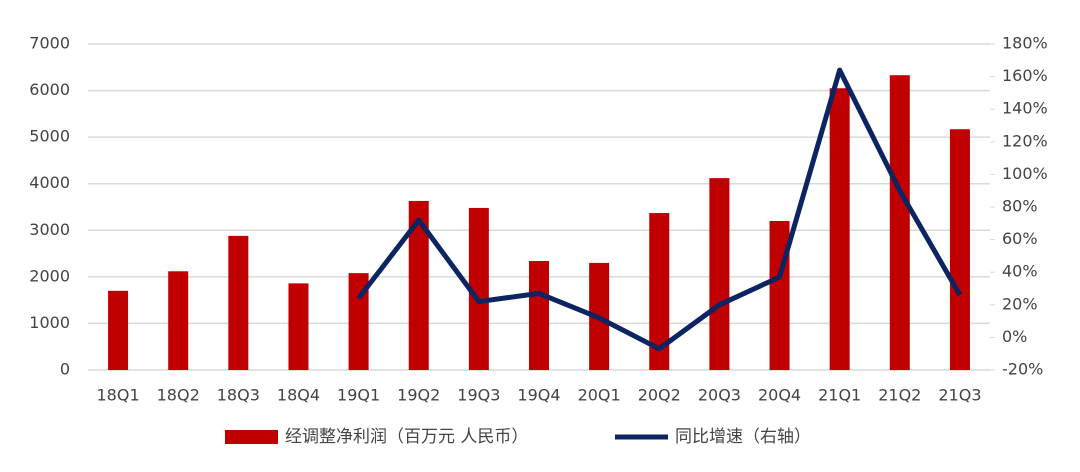  What do you see at coordinates (1025, 140) in the screenshot?
I see `y2-tick-label: 120%` at bounding box center [1025, 140].